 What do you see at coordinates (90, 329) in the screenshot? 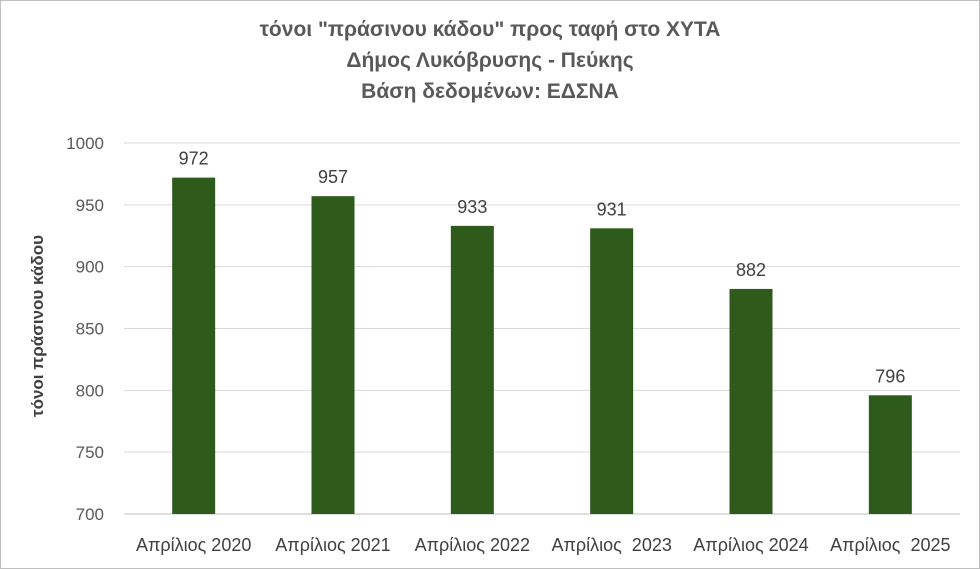
I see `y-tick-label: 850` at bounding box center [90, 329].